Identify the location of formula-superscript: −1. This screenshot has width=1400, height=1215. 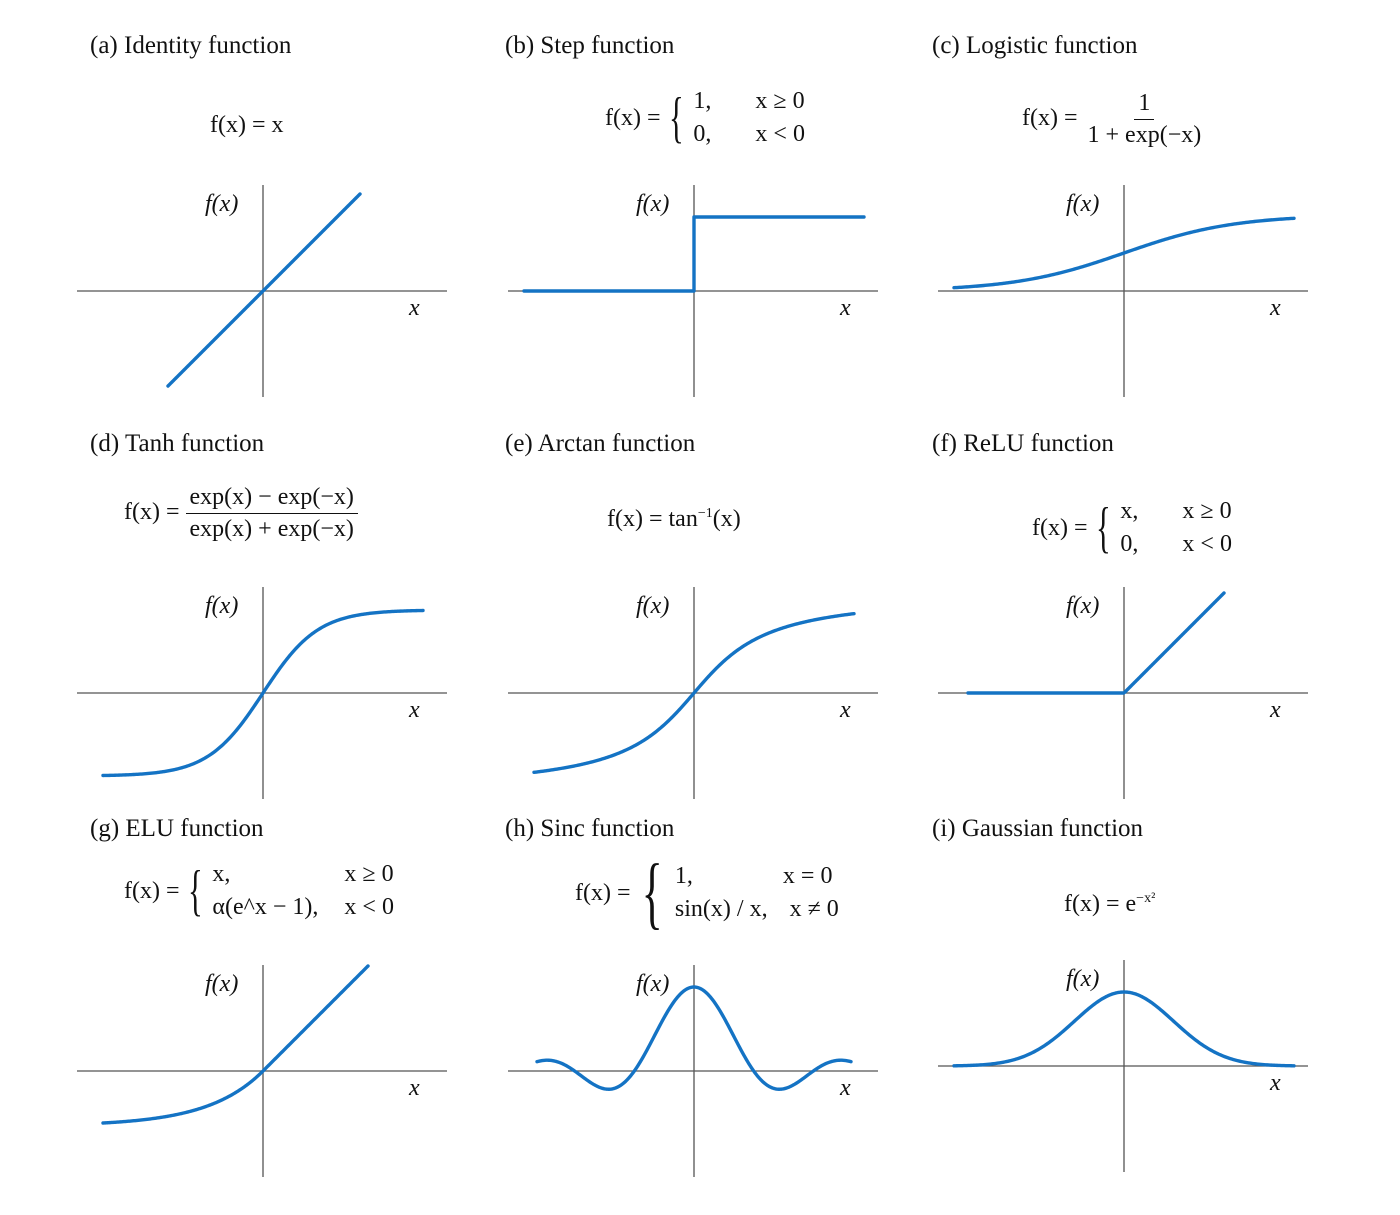
(705, 513).